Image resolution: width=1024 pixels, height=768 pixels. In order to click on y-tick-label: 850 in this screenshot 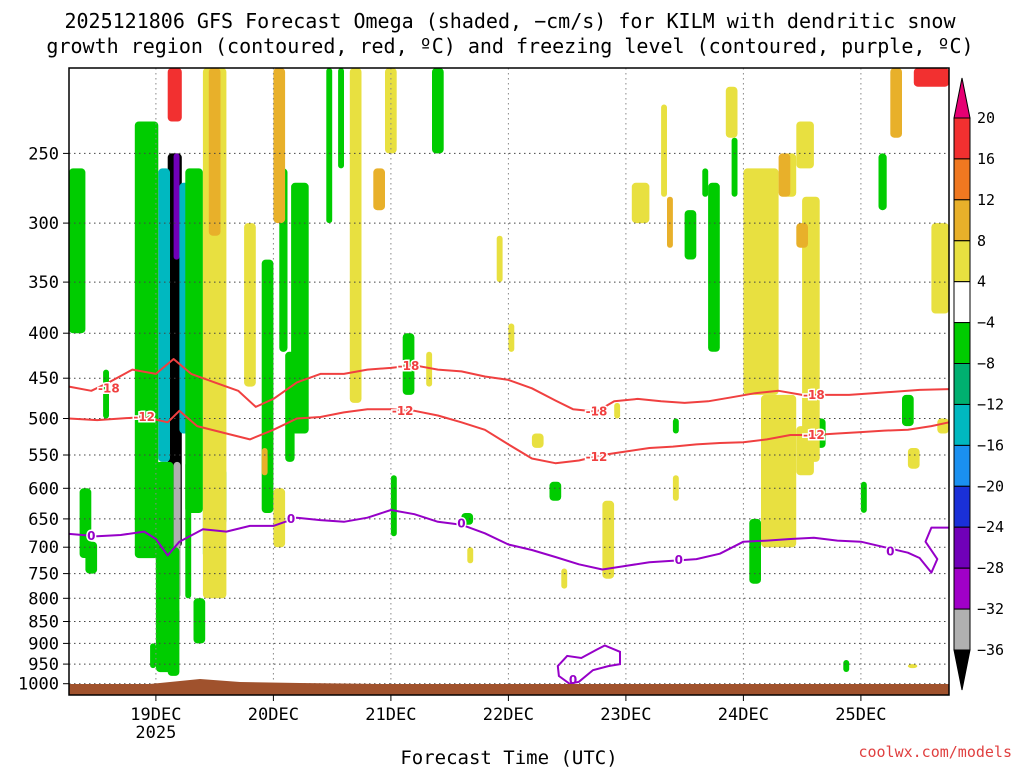, I will do `click(43, 623)`.